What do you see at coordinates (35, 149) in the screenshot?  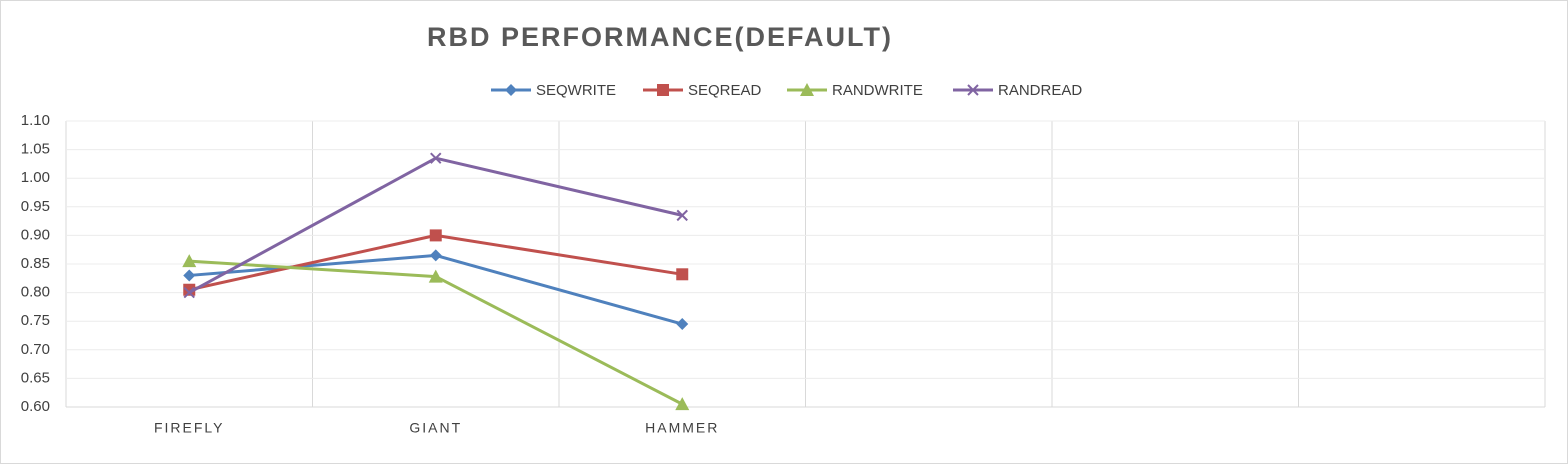 I see `y-tick-label: 1.05` at bounding box center [35, 149].